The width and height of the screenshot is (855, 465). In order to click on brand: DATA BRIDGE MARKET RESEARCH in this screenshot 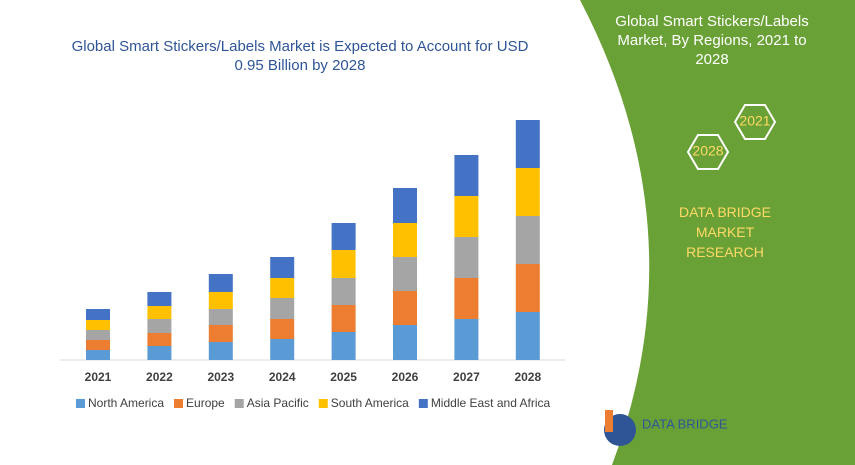, I will do `click(725, 232)`.